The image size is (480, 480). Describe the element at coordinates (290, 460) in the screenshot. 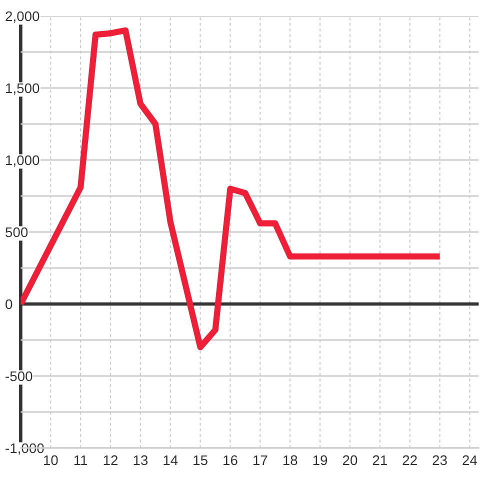

I see `x-tick-label: 18` at that location.